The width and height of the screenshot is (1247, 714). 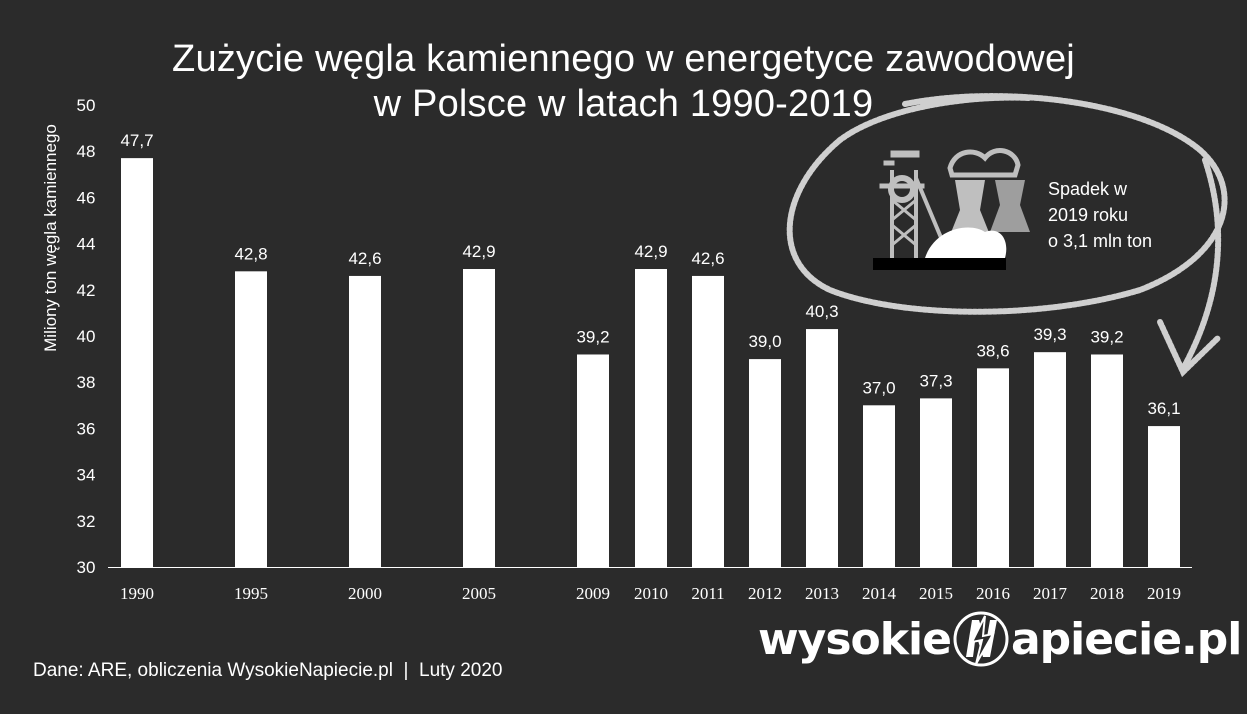 What do you see at coordinates (86, 475) in the screenshot?
I see `y-tick-label: 34` at bounding box center [86, 475].